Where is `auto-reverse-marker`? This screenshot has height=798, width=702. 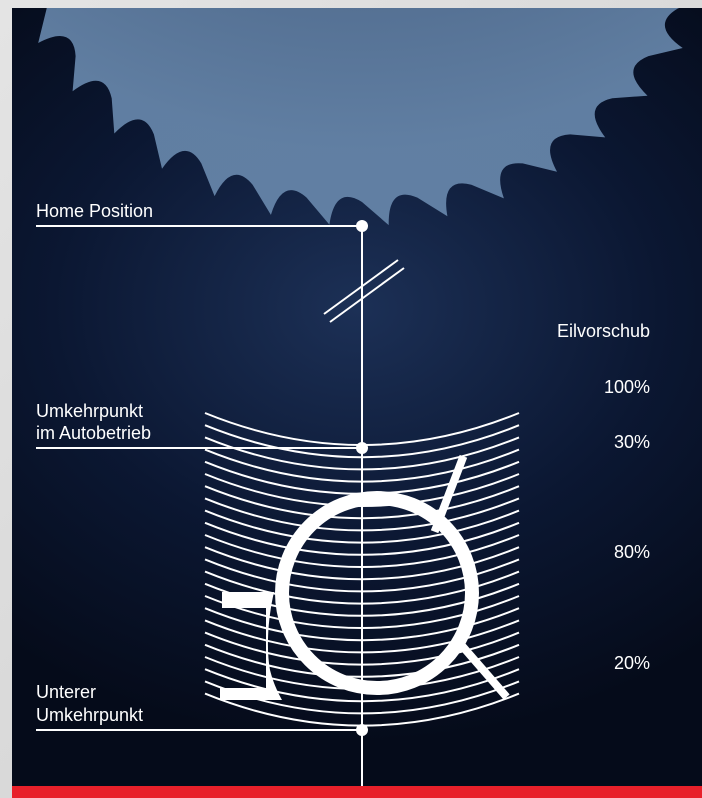 auto-reverse-marker is located at coordinates (362, 448).